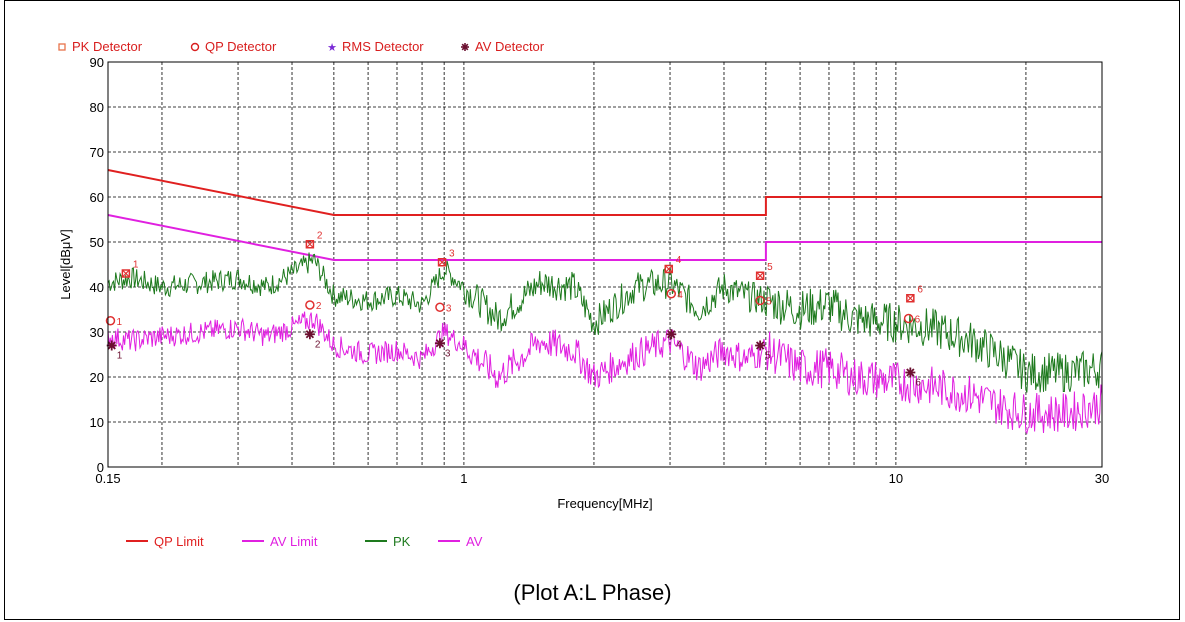 The width and height of the screenshot is (1185, 622). I want to click on detector-legend-item: ★ RMS Detector, so click(375, 46).